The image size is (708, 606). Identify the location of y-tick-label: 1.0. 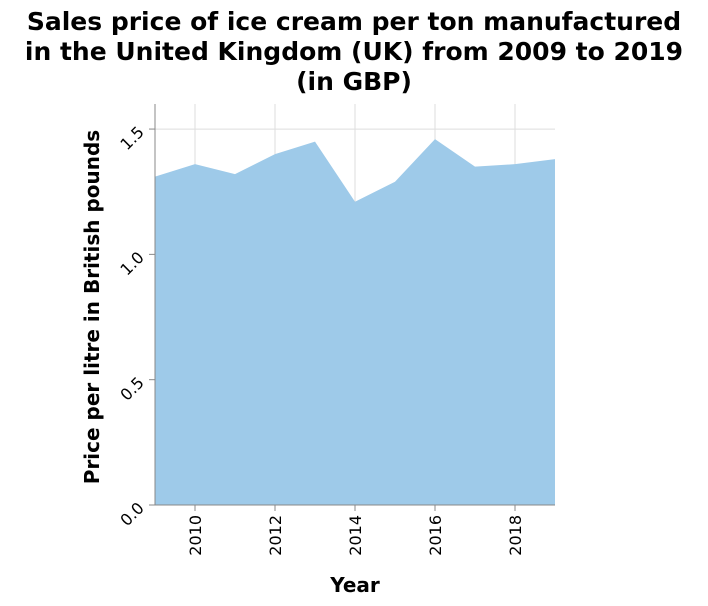
(131, 263).